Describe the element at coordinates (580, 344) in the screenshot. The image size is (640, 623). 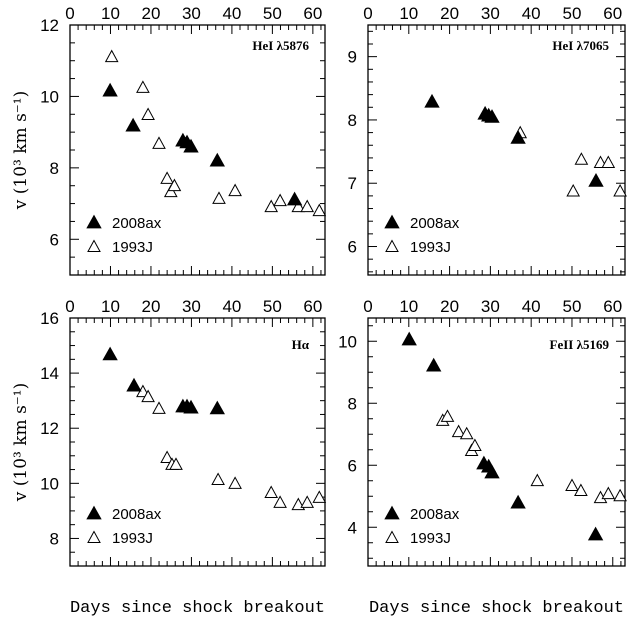
I see `panel-title: FeII λ5169` at that location.